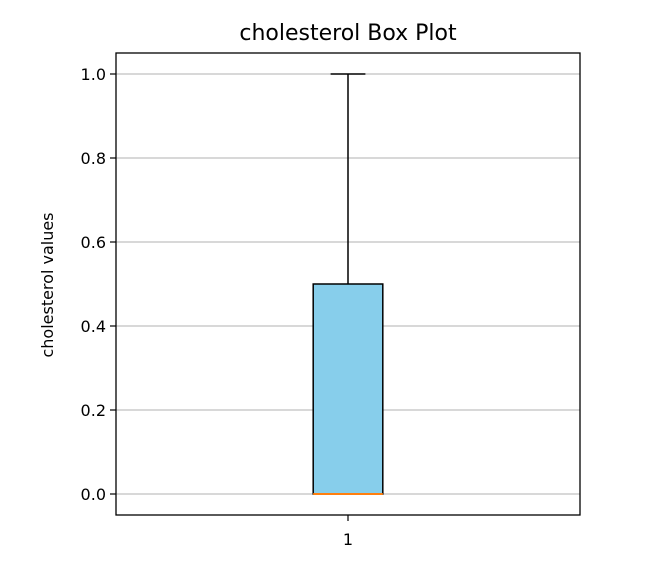 Image resolution: width=663 pixels, height=563 pixels. Describe the element at coordinates (93, 494) in the screenshot. I see `y-tick-label: 0.0` at that location.